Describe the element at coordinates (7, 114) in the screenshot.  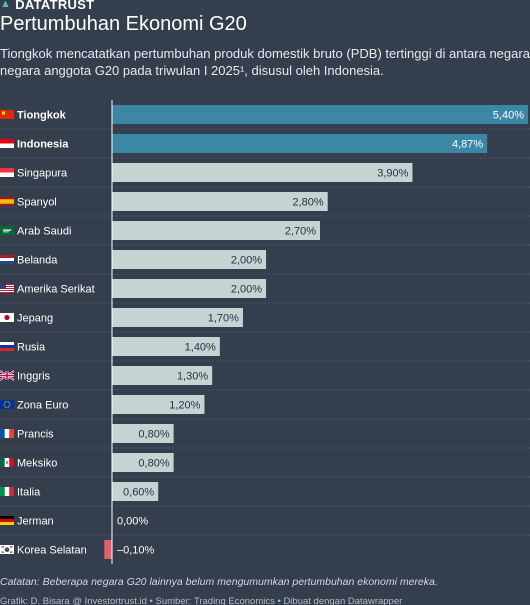
I see `flag-china-icon` at that location.